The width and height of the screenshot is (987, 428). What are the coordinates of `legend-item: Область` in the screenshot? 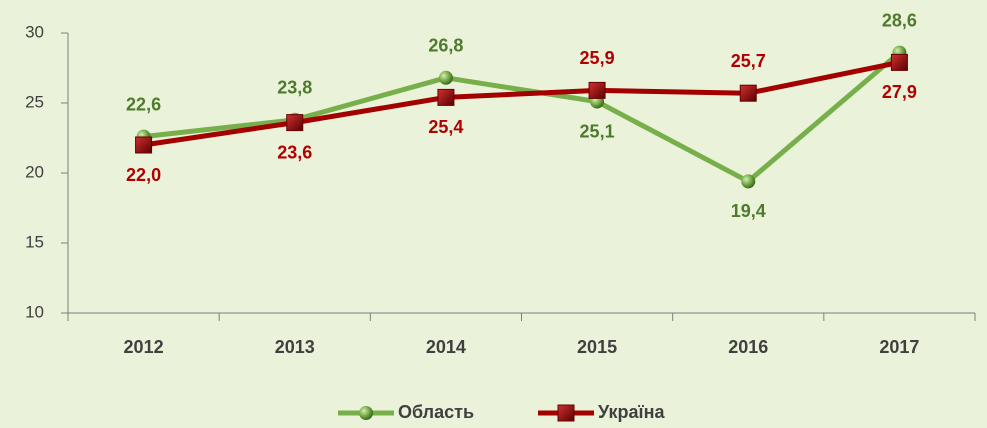 It's located at (406, 412).